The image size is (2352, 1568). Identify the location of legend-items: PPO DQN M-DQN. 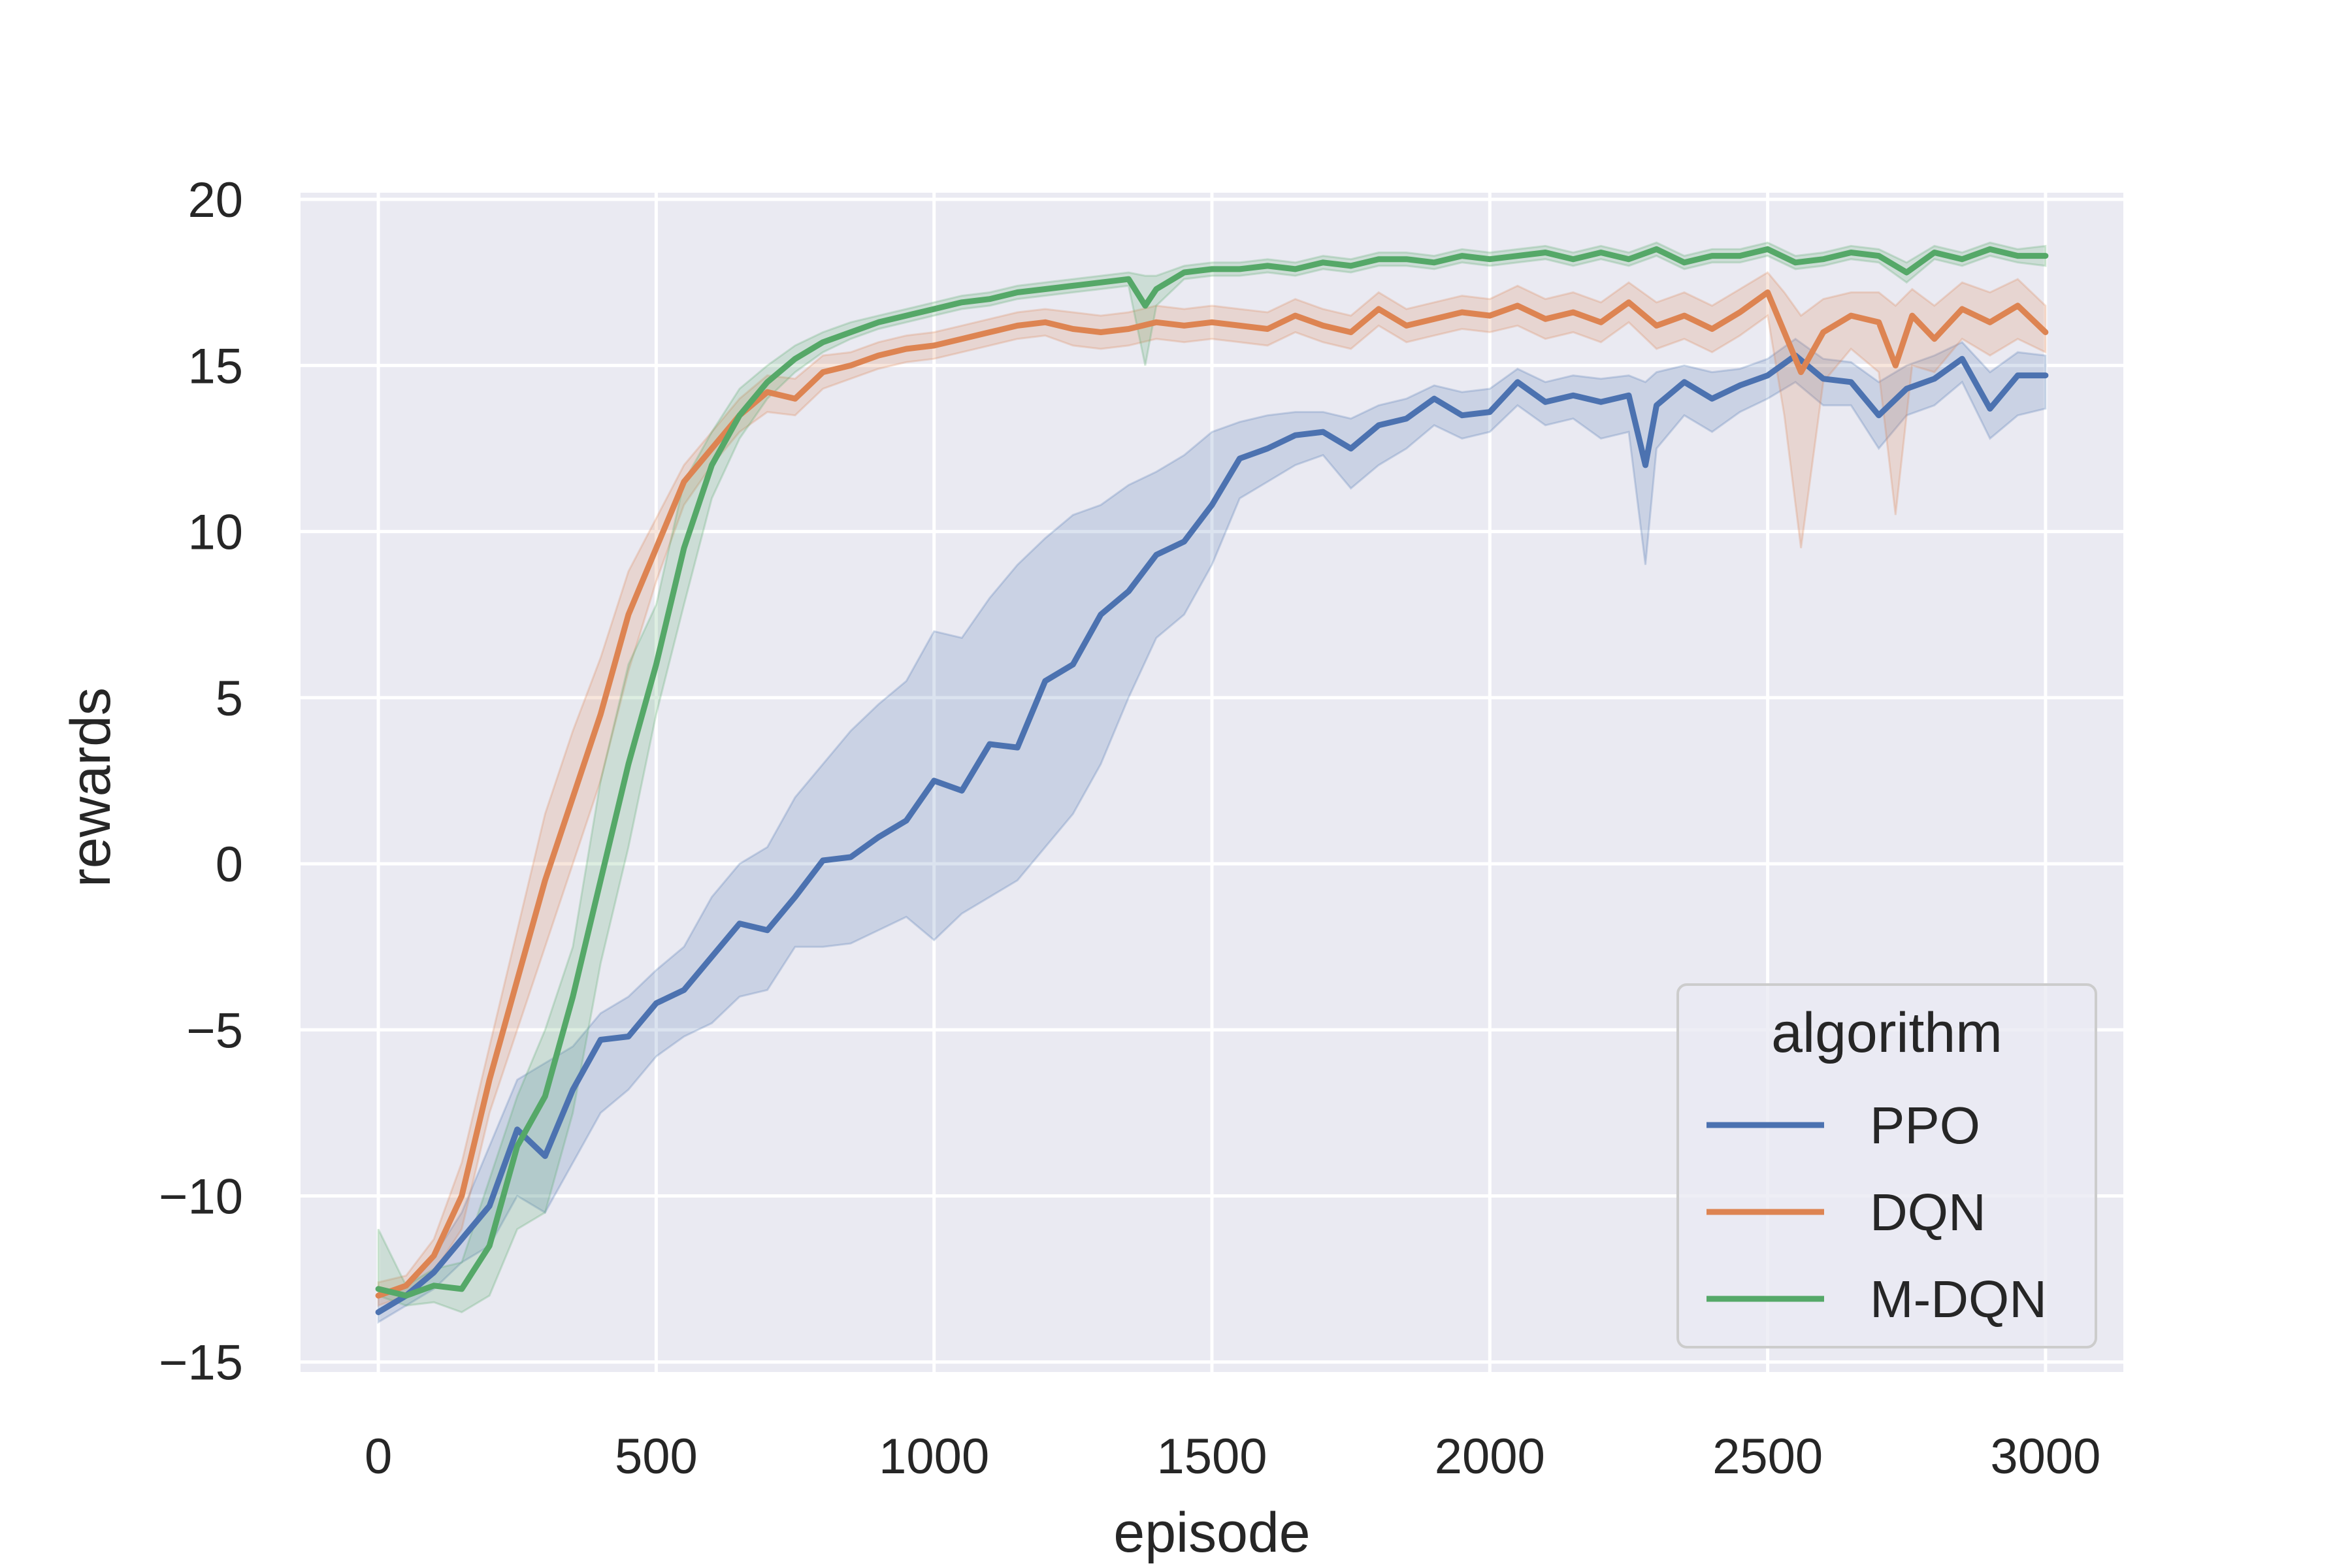
(1877, 1212).